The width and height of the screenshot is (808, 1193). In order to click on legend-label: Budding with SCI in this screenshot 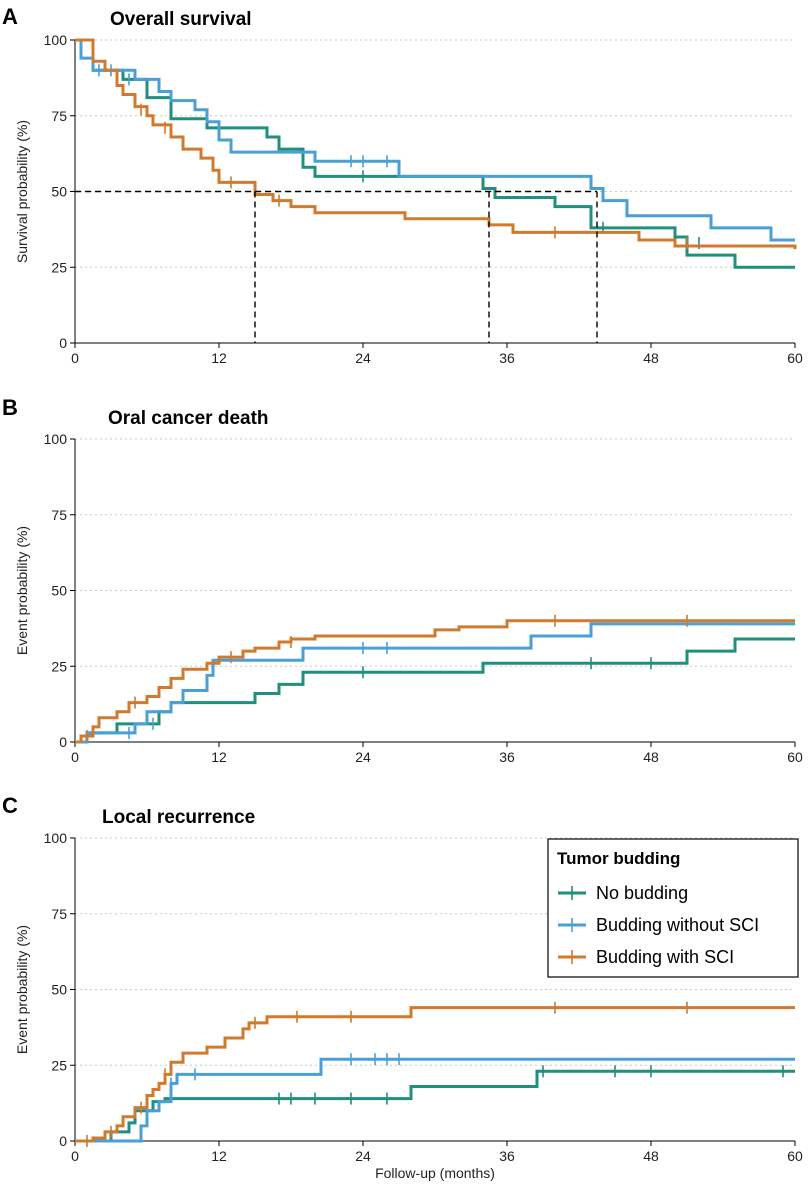, I will do `click(665, 957)`.